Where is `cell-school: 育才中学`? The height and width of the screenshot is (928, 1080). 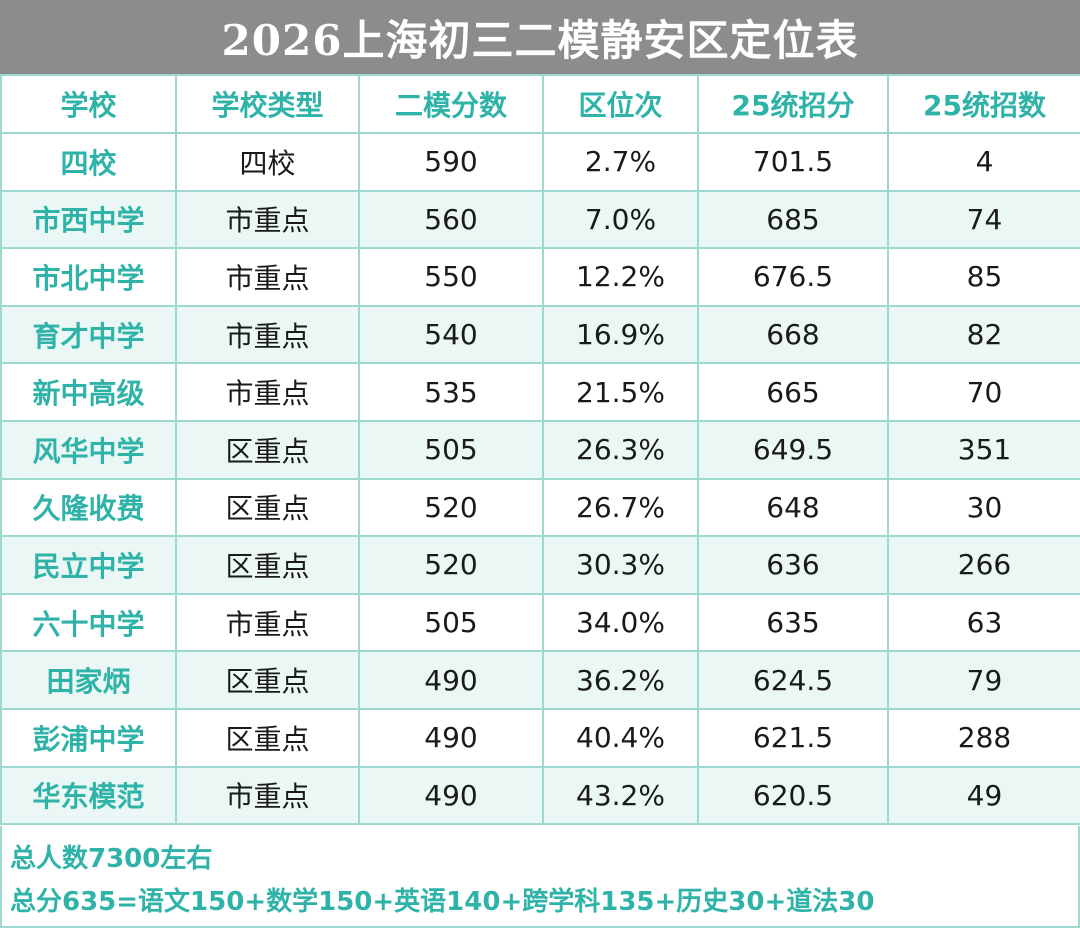
cell-school: 育才中学 is located at coordinates (88, 334).